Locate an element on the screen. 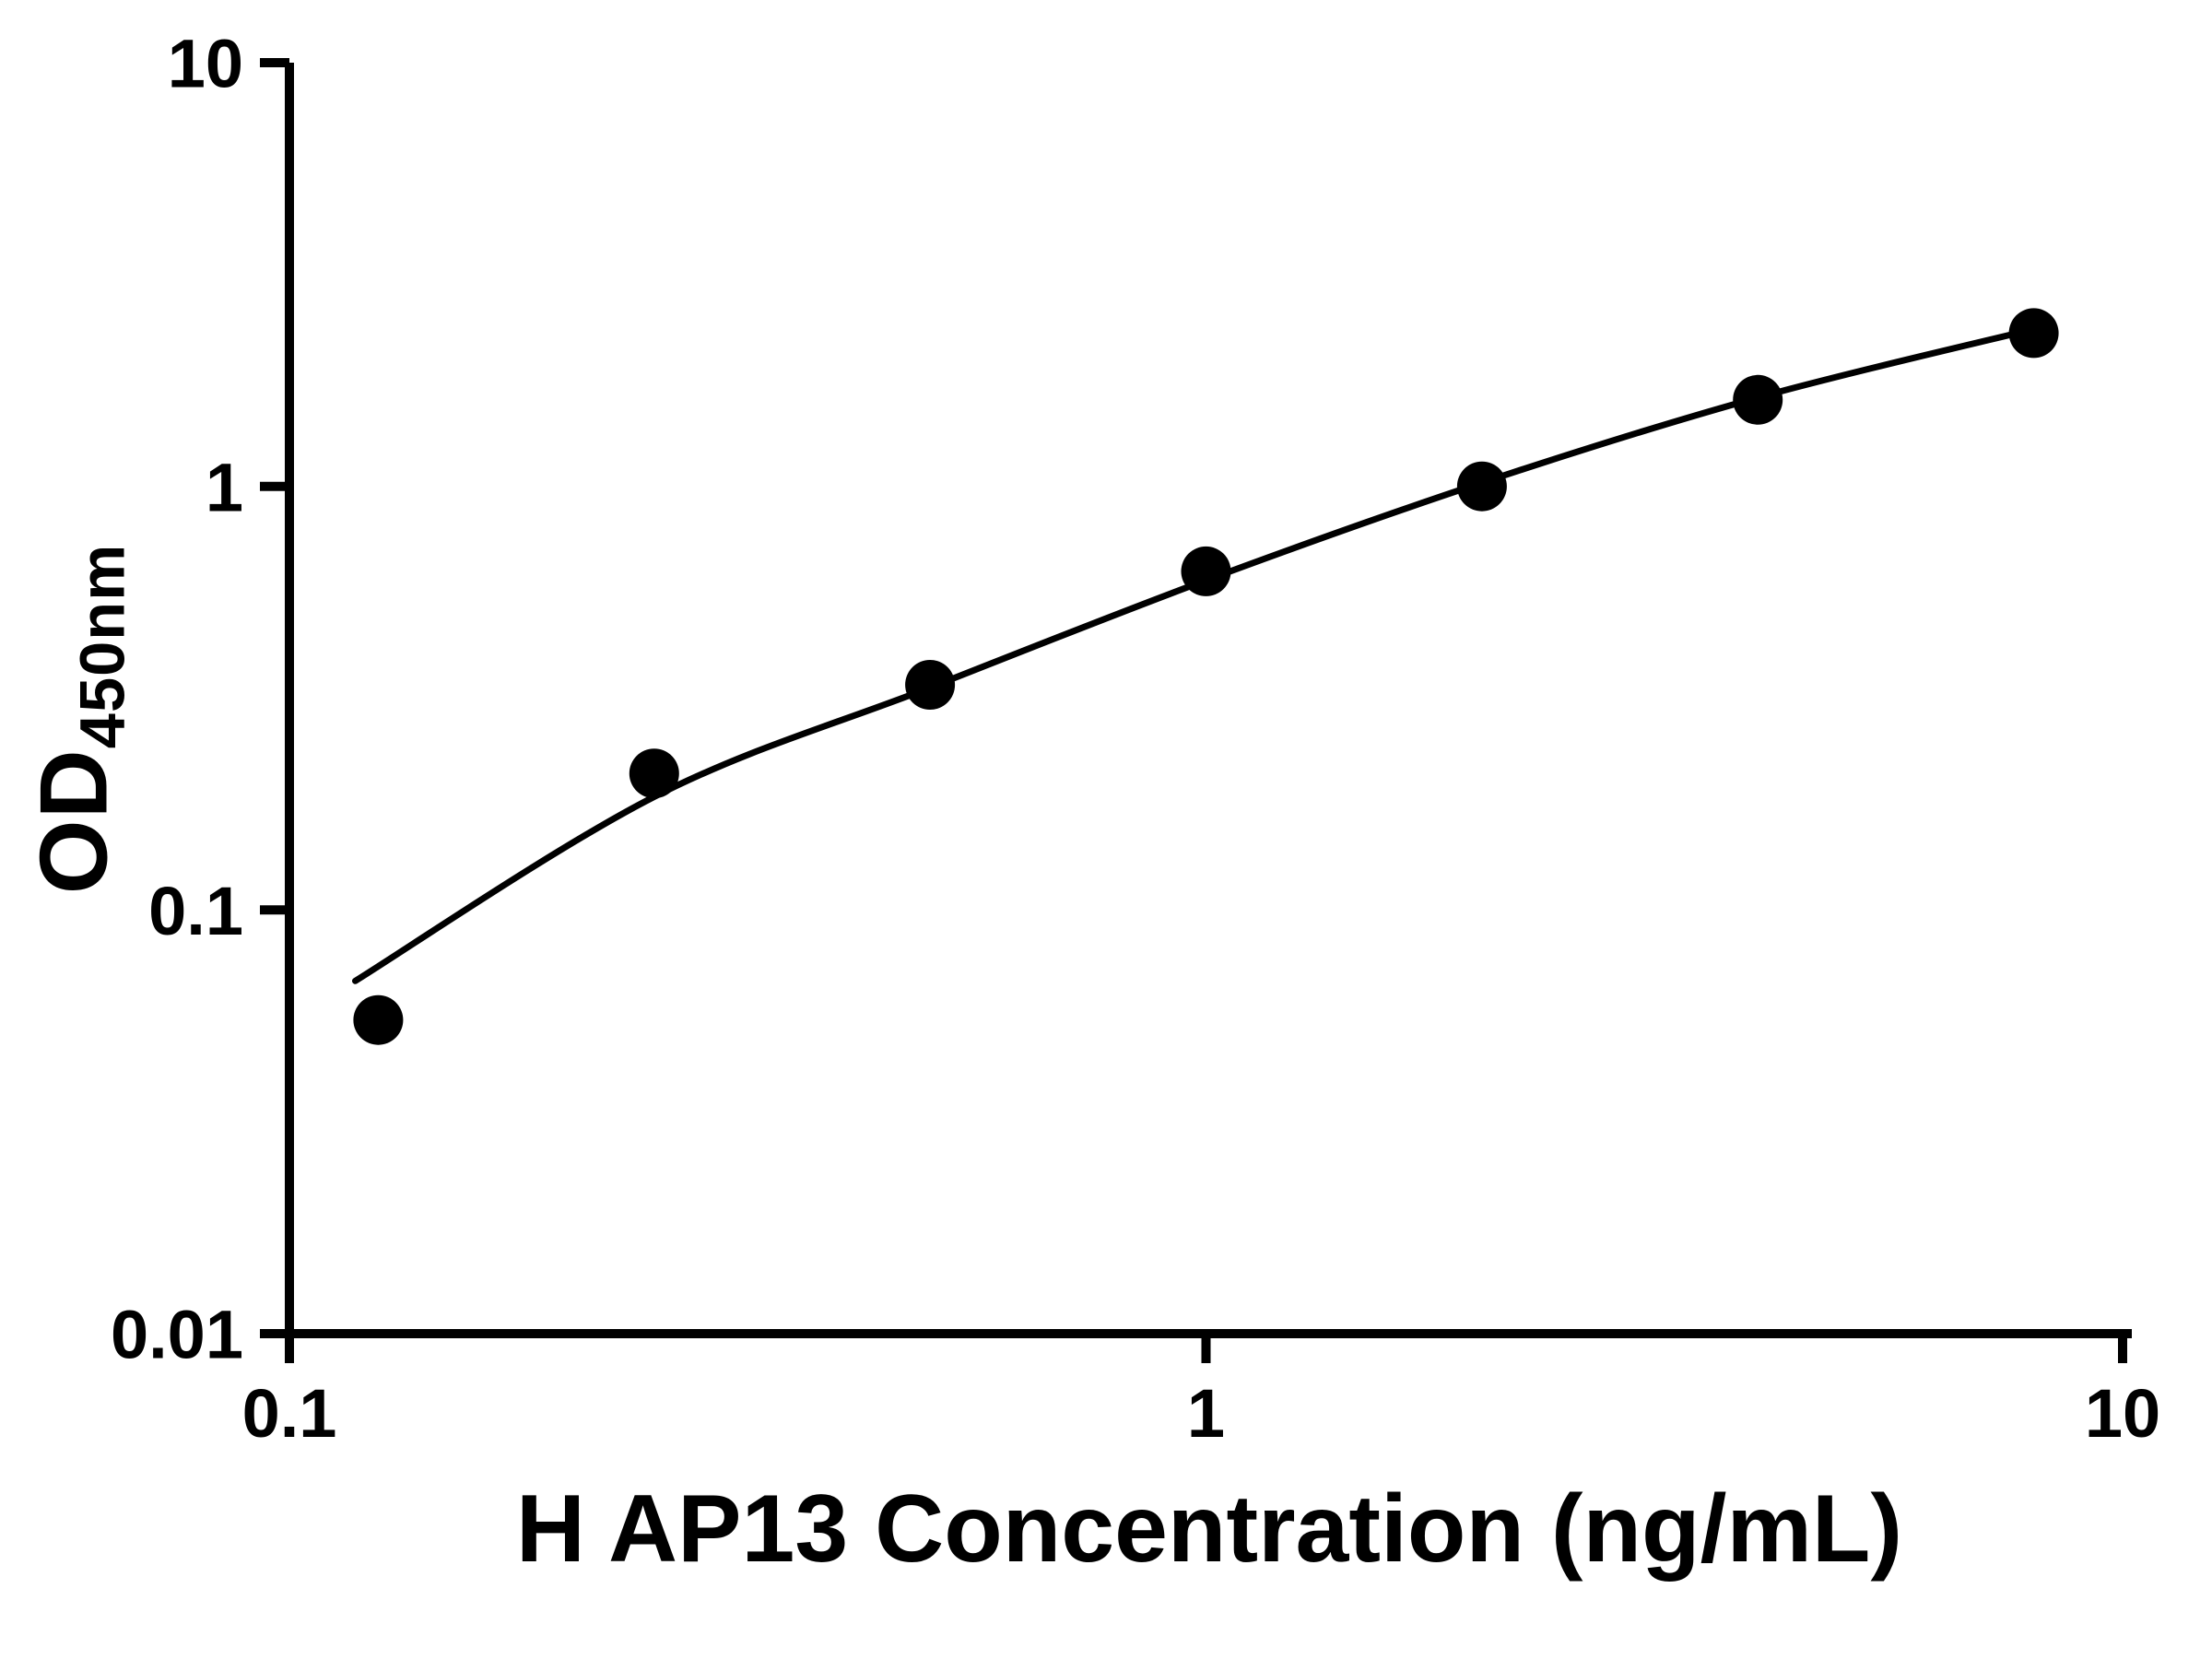 This screenshot has width=2212, height=1659. y-axis-title-main: OD is located at coordinates (74, 821).